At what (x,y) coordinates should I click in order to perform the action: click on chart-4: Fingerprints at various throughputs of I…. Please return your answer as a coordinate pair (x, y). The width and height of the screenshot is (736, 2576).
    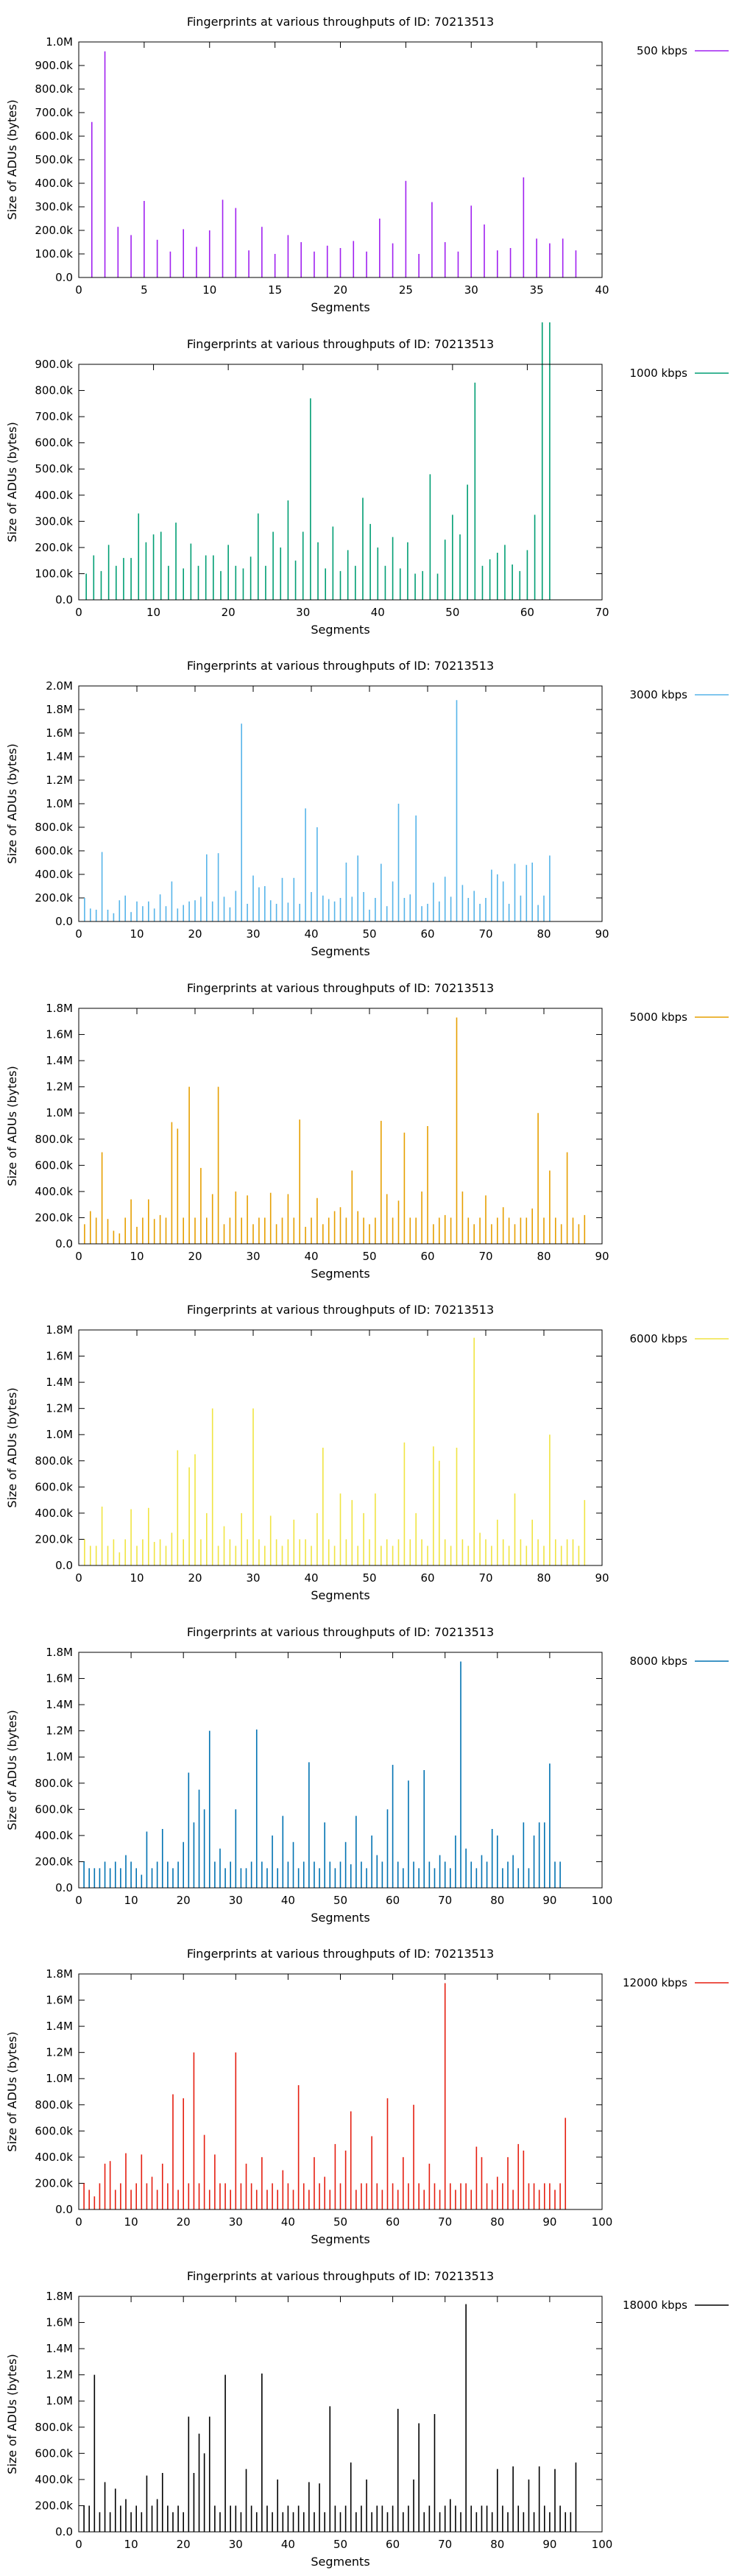
    Looking at the image, I should click on (367, 1452).